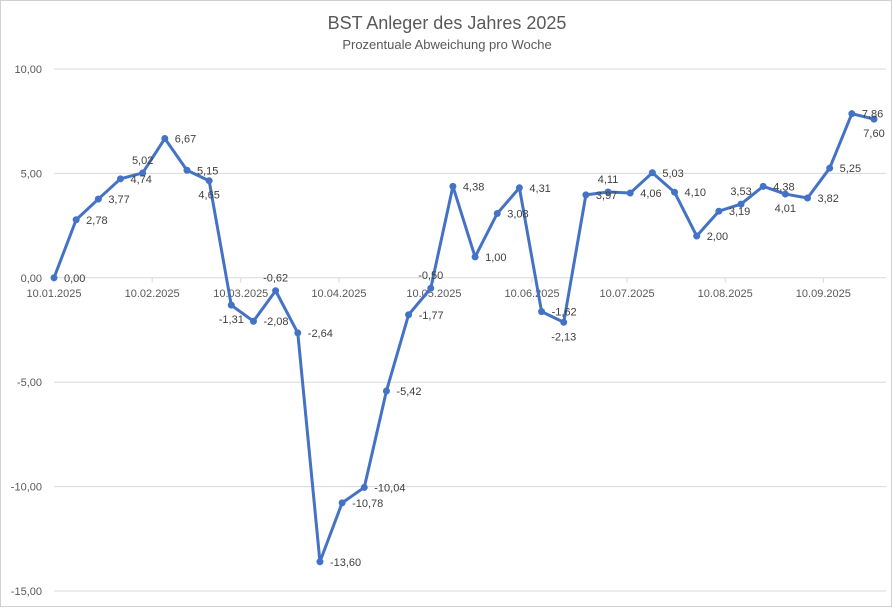 The image size is (892, 608). Describe the element at coordinates (672, 174) in the screenshot. I see `data-label: 5,03` at that location.